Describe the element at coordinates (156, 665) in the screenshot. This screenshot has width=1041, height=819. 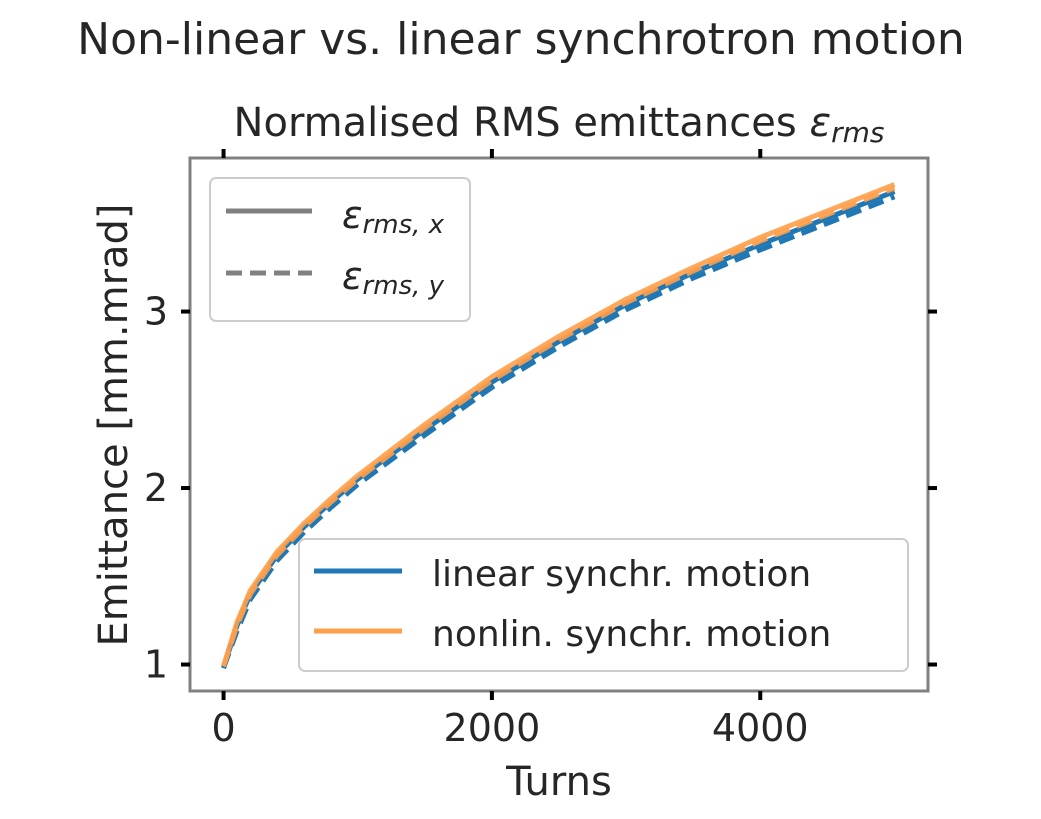
I see `y-tick-label: 1` at that location.